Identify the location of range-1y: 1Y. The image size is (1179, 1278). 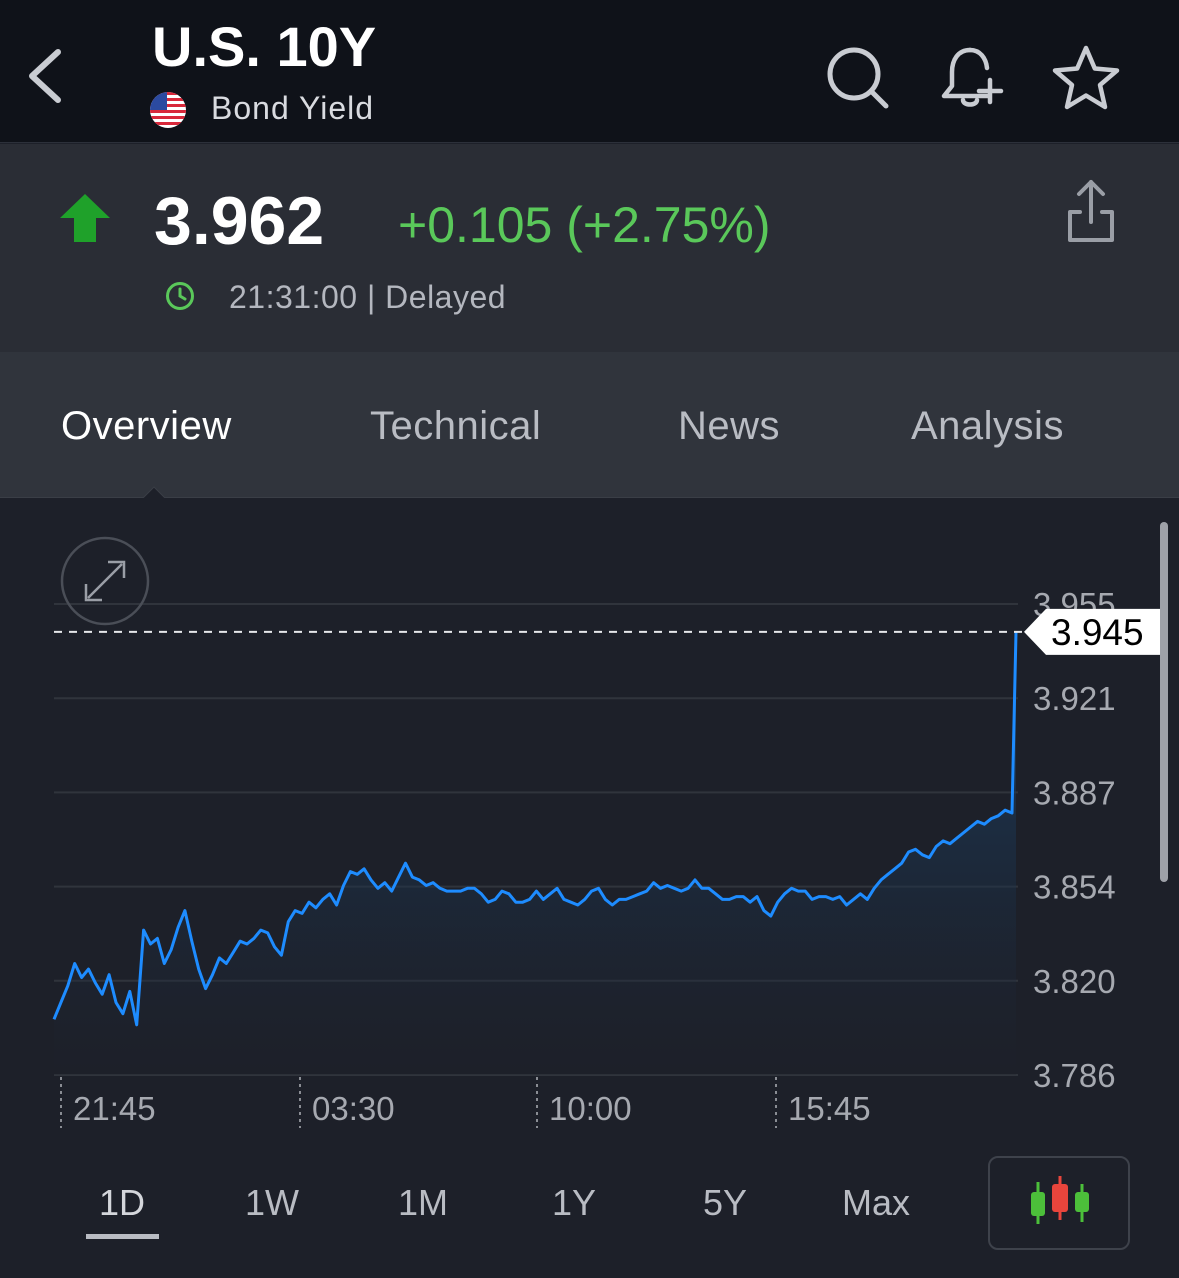
(574, 1202).